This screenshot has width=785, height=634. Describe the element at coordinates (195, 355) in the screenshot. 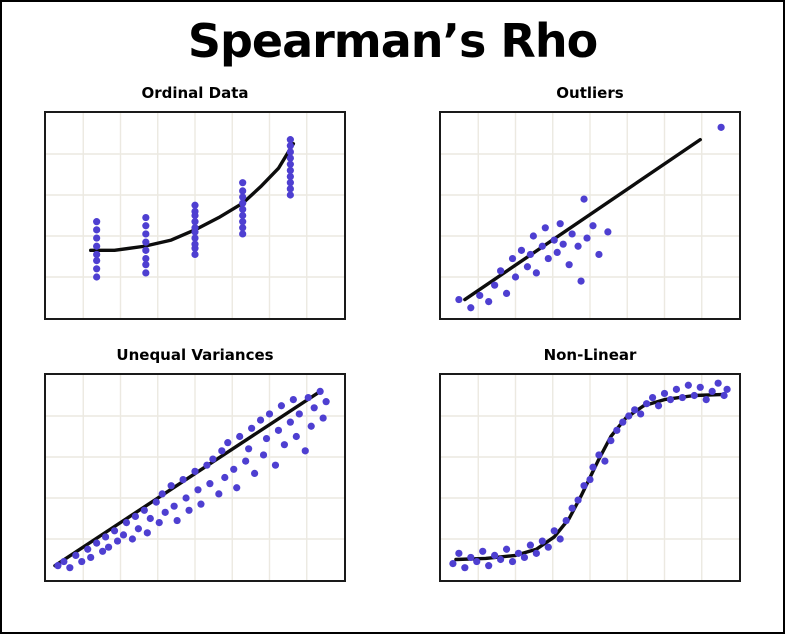

I see `chart-title: Unequal Variances` at that location.